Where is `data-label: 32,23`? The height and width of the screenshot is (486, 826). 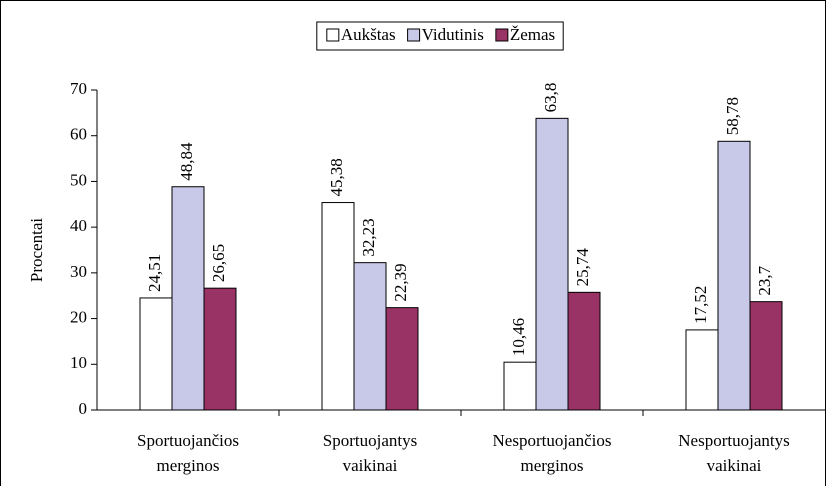
data-label: 32,23 is located at coordinates (368, 237).